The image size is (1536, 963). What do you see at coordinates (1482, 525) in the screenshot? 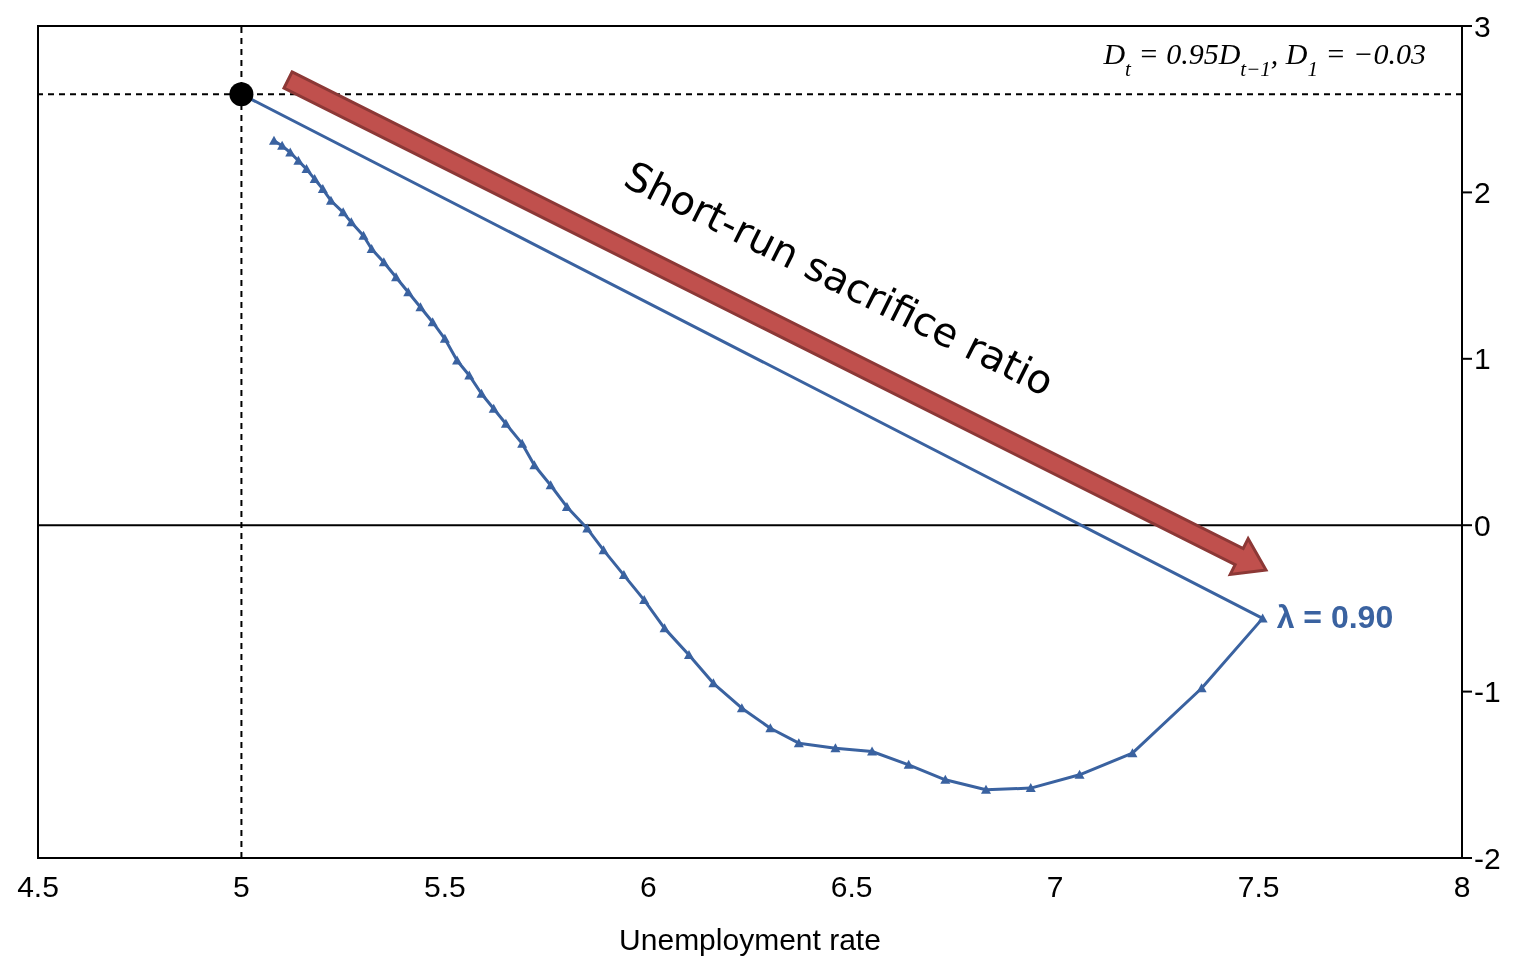
I see `y-tick-label: 0` at bounding box center [1482, 525].